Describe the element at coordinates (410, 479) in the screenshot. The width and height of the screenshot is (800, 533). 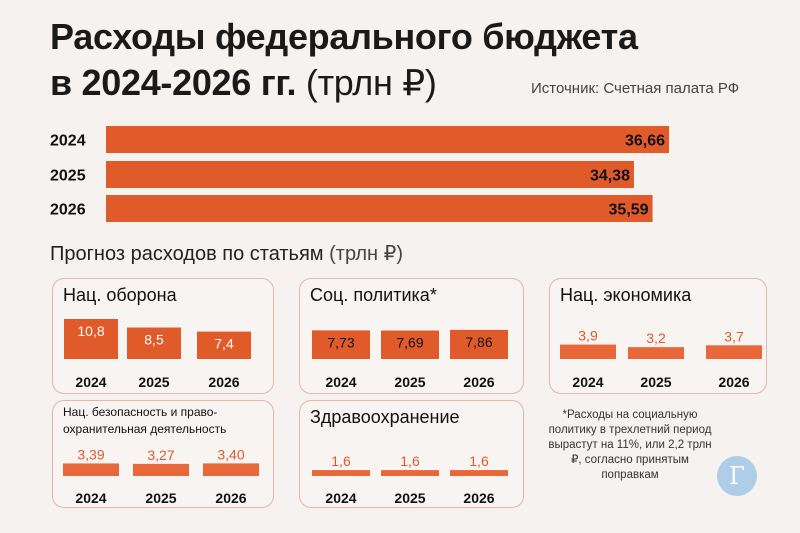
I see `panel-chart-health: 1,6 2024 1,6 2025 1,6 2026` at that location.